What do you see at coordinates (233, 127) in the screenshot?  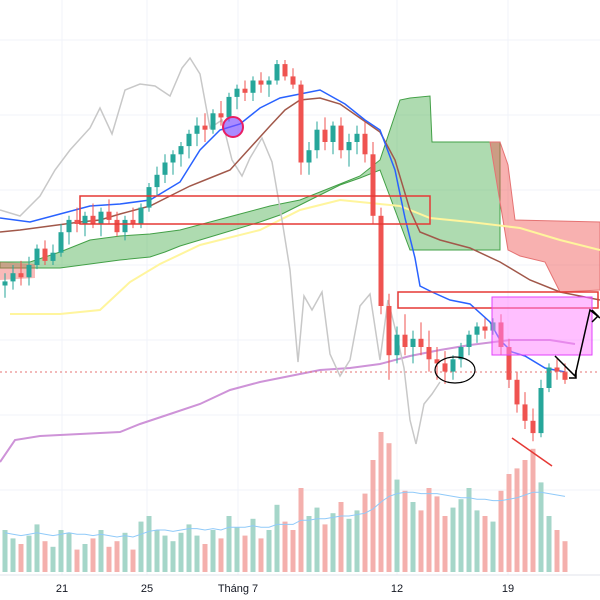 I see `highlight-dot` at bounding box center [233, 127].